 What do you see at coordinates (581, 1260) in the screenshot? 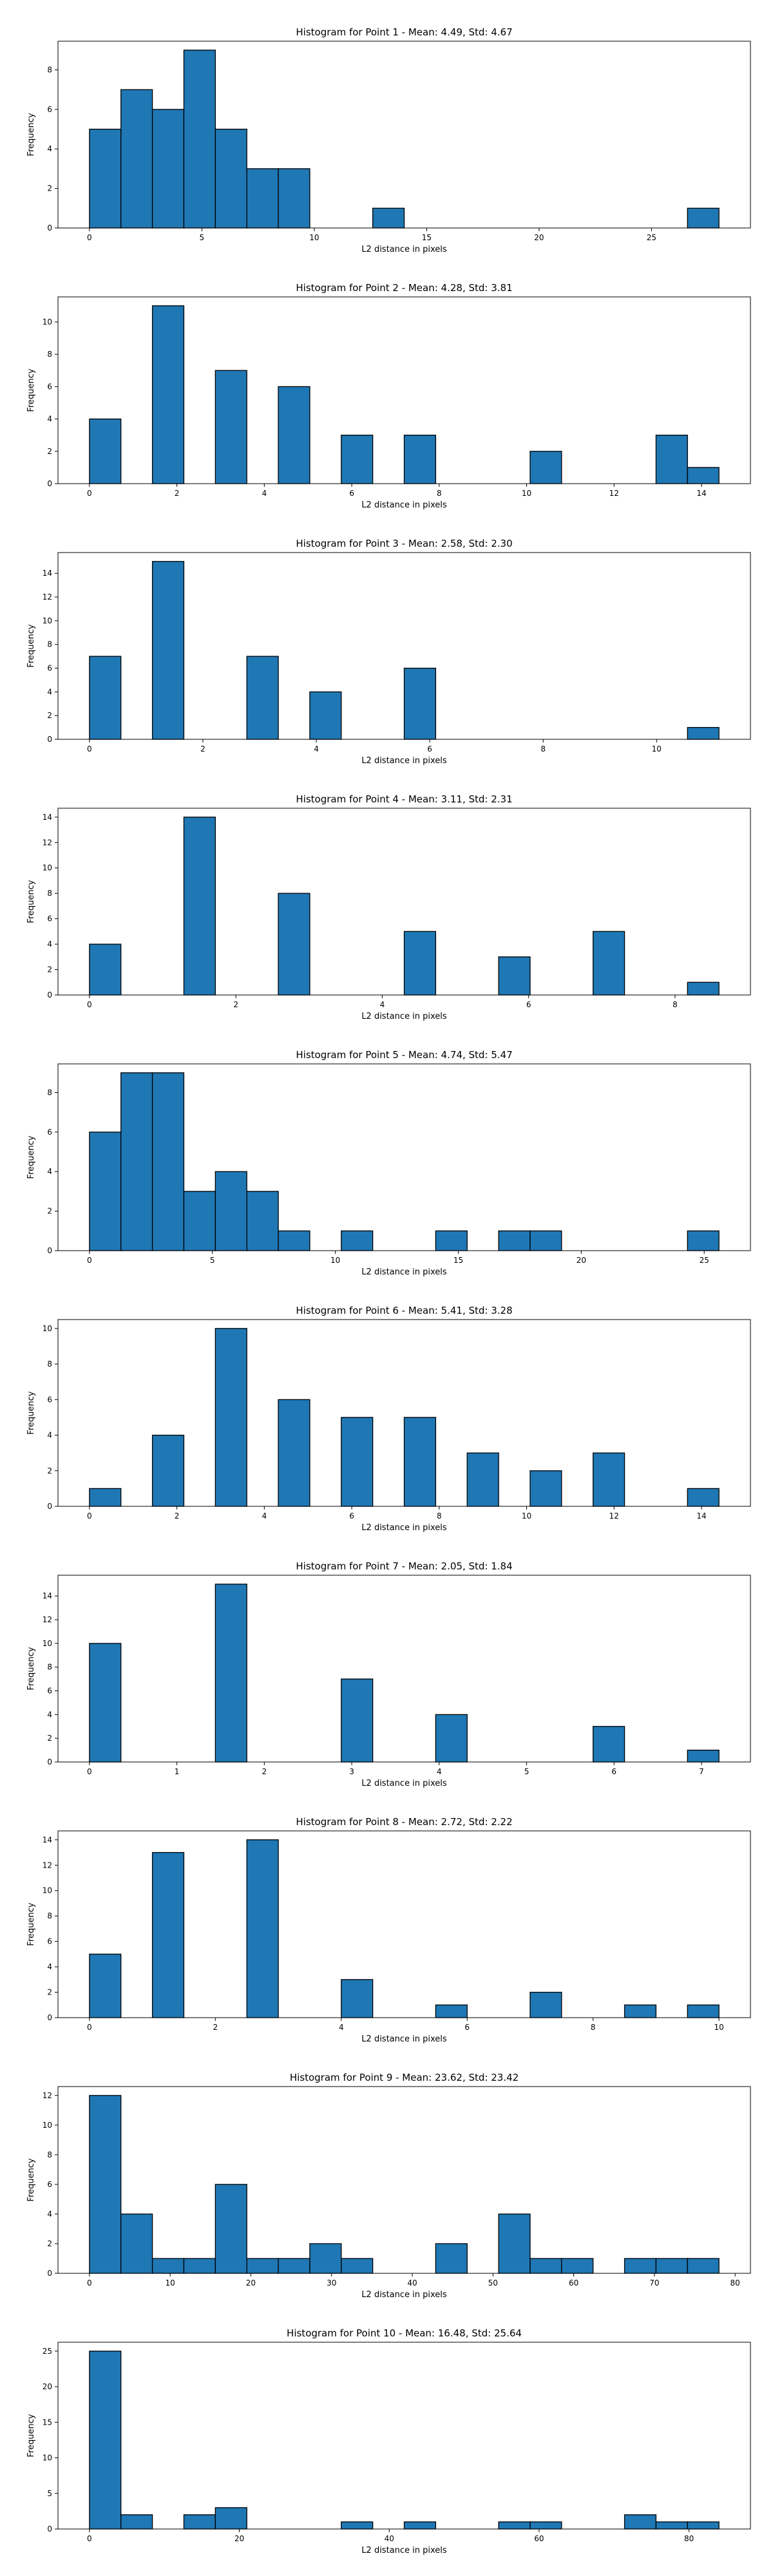
I see `x-tick-label: 20` at bounding box center [581, 1260].